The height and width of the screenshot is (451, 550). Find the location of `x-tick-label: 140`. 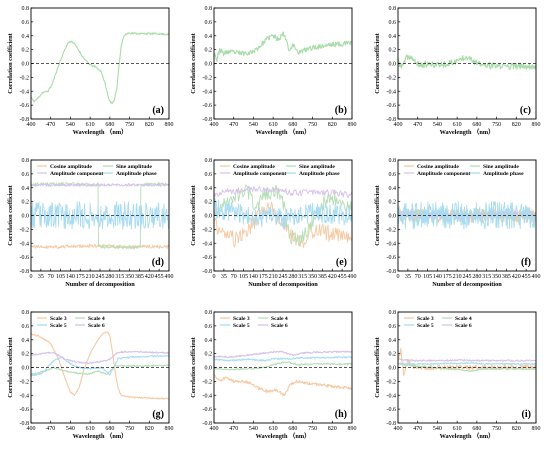

x-tick-label: 140 is located at coordinates (253, 277).